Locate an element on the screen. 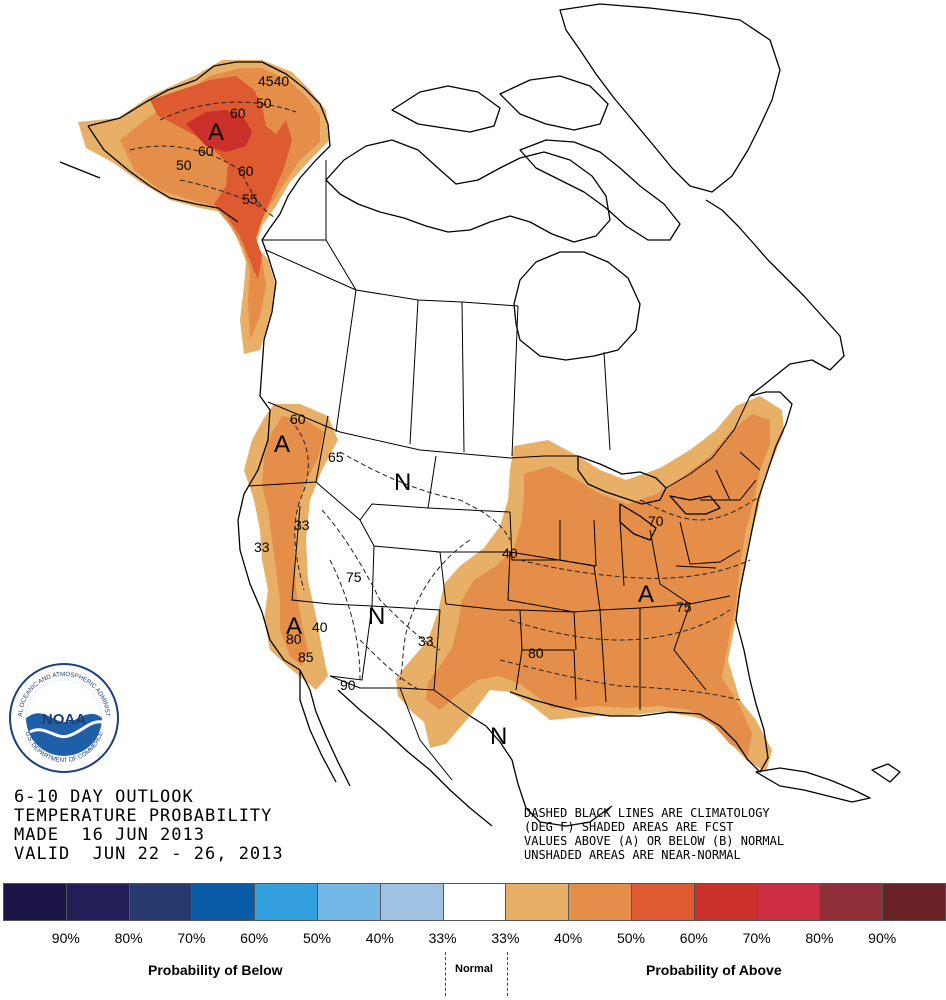 This screenshot has width=946, height=1000. contour-label: 65 is located at coordinates (336, 457).